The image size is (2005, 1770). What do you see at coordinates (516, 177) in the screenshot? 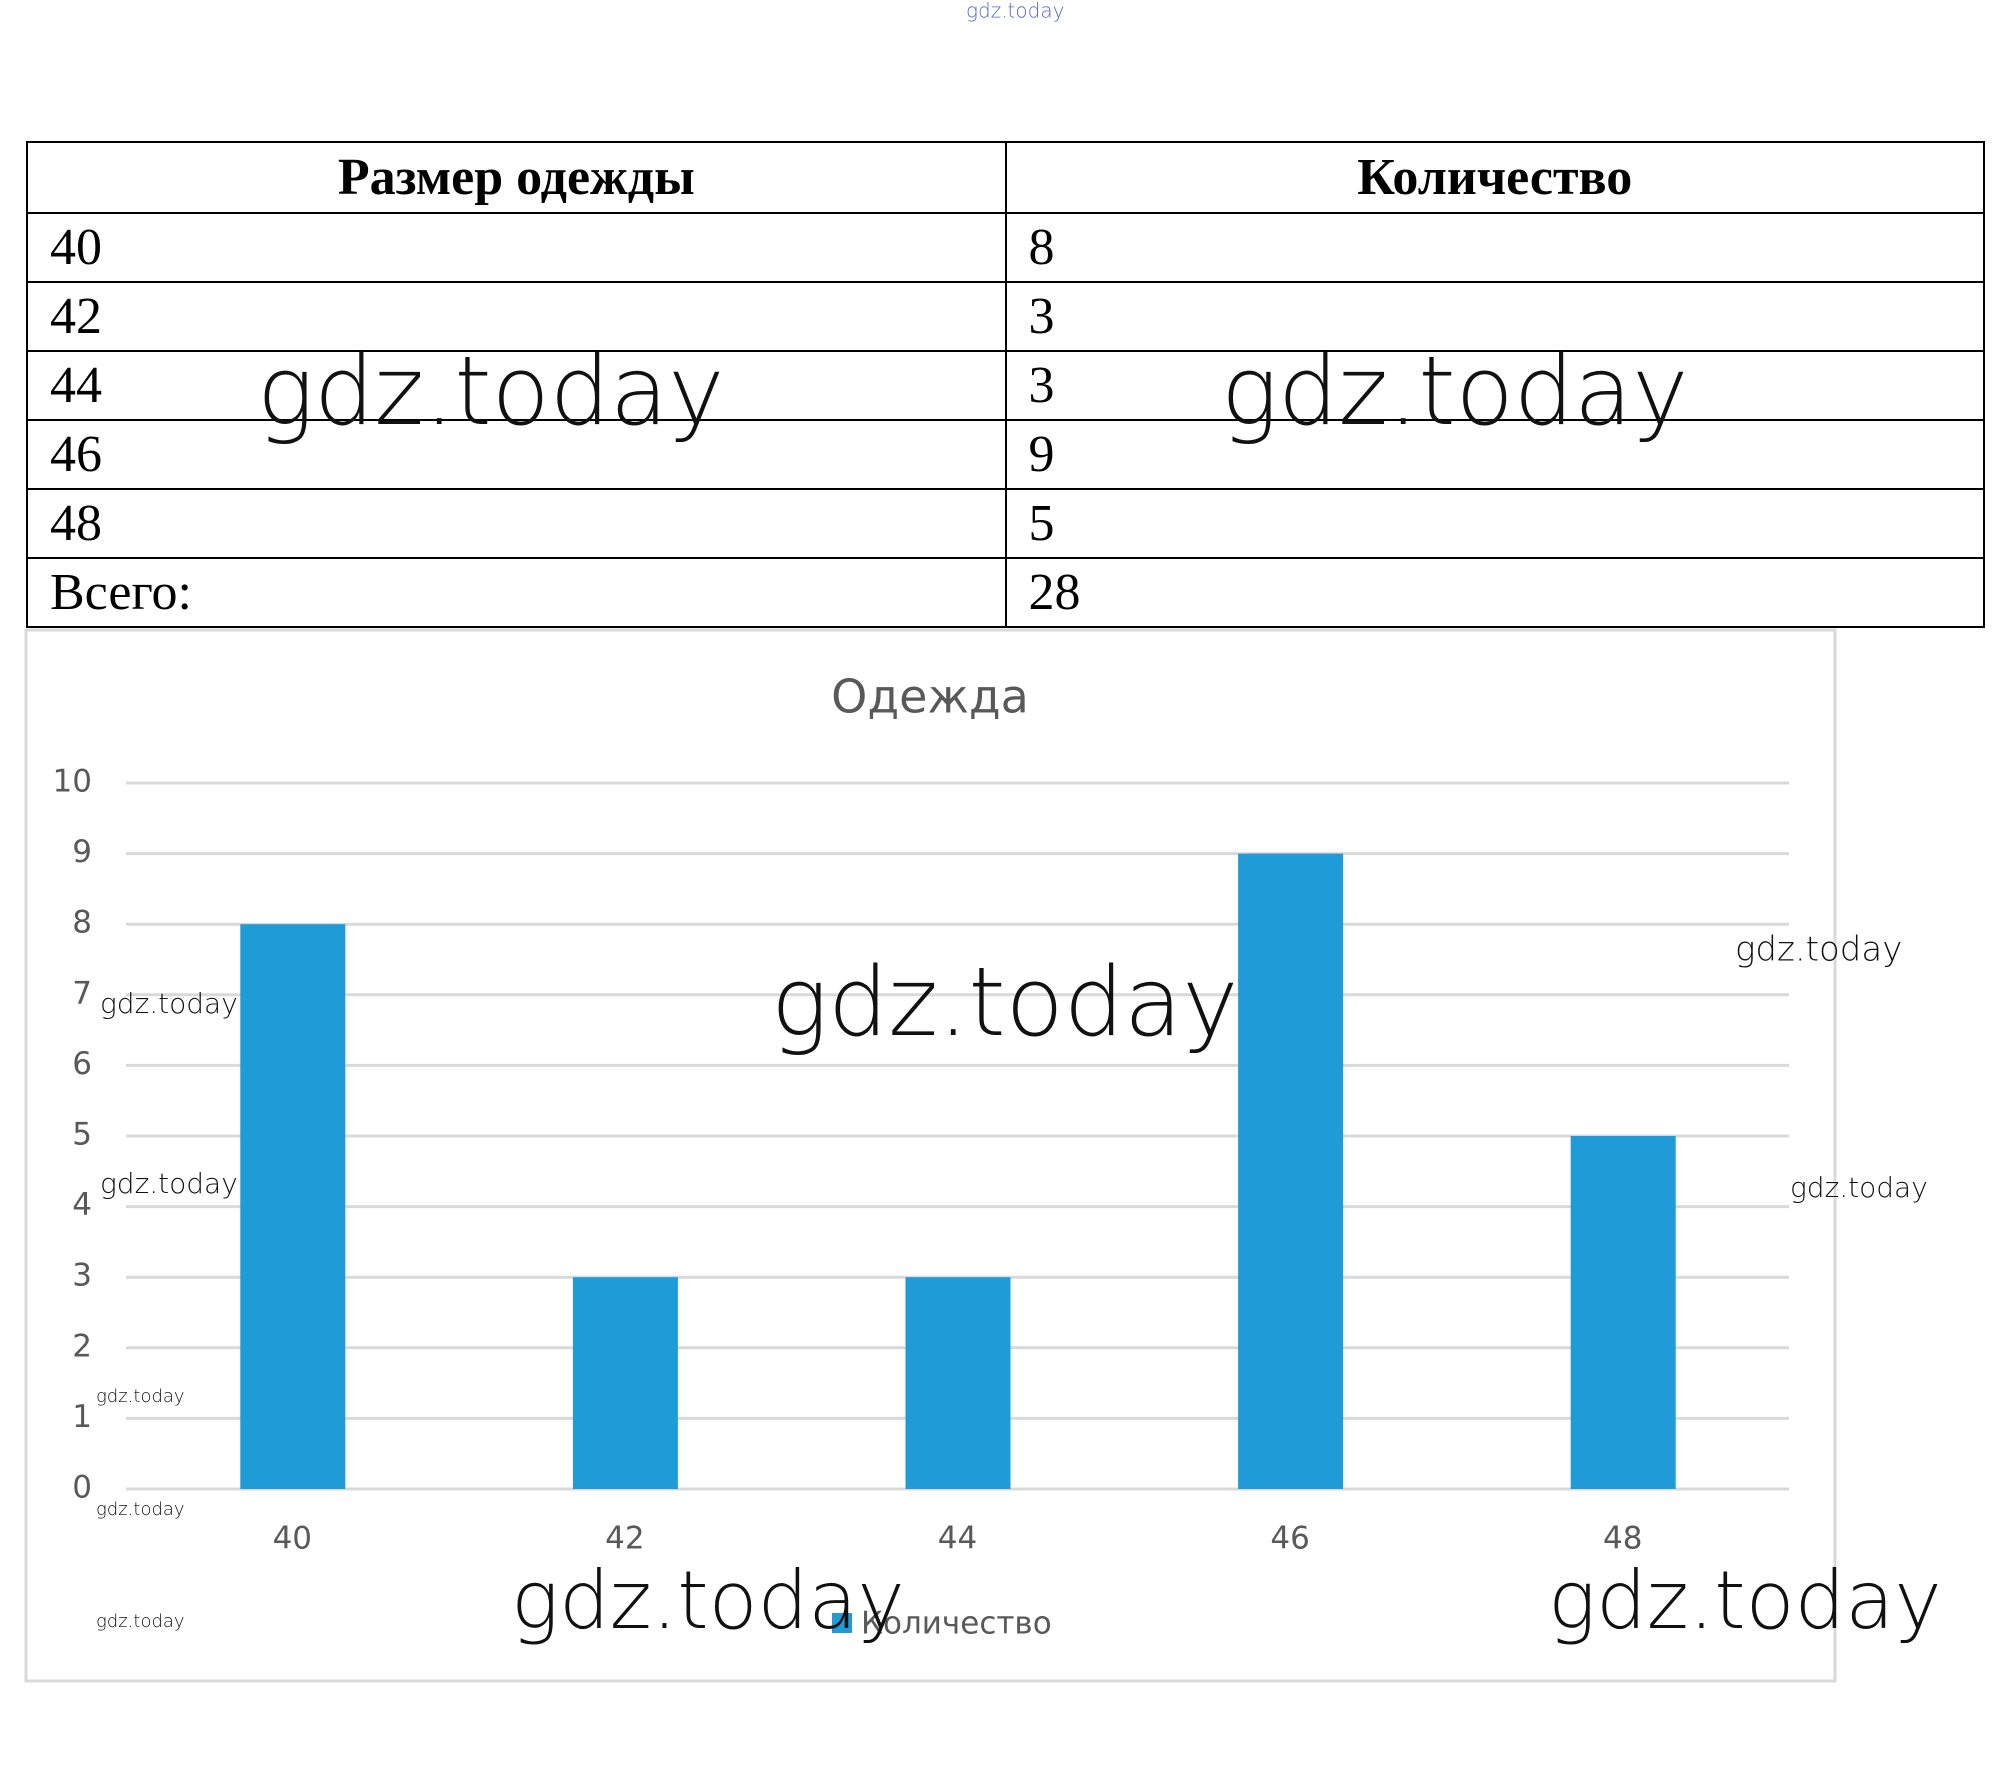
I see `header-cell: Размер одежды` at bounding box center [516, 177].